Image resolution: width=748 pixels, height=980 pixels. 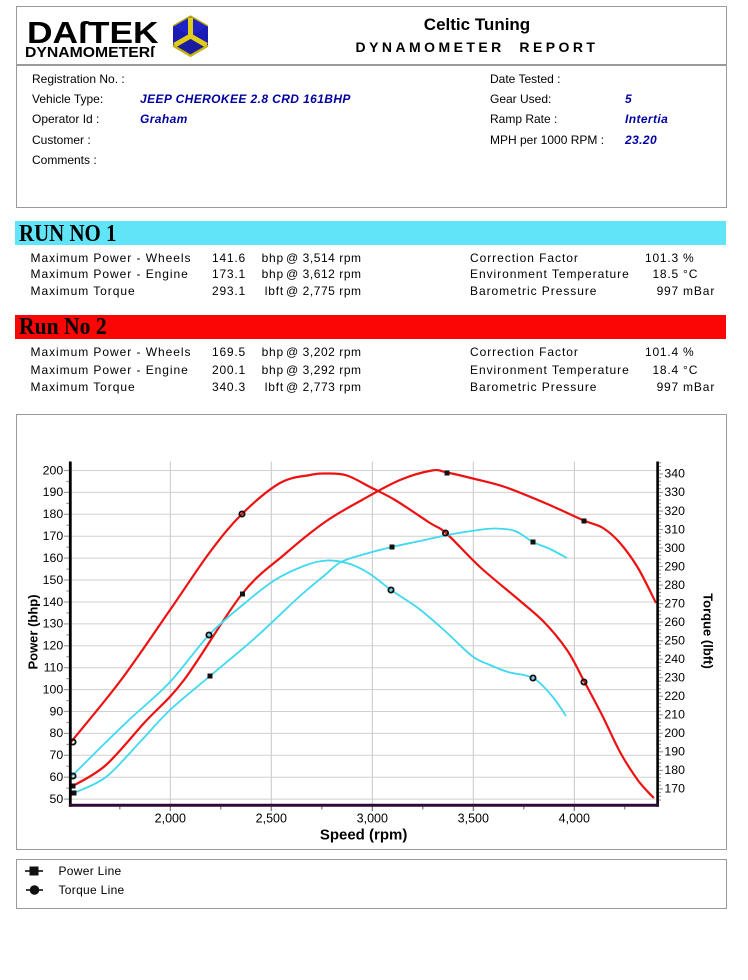 I want to click on svg-text: Speed (rpm), so click(x=364, y=835).